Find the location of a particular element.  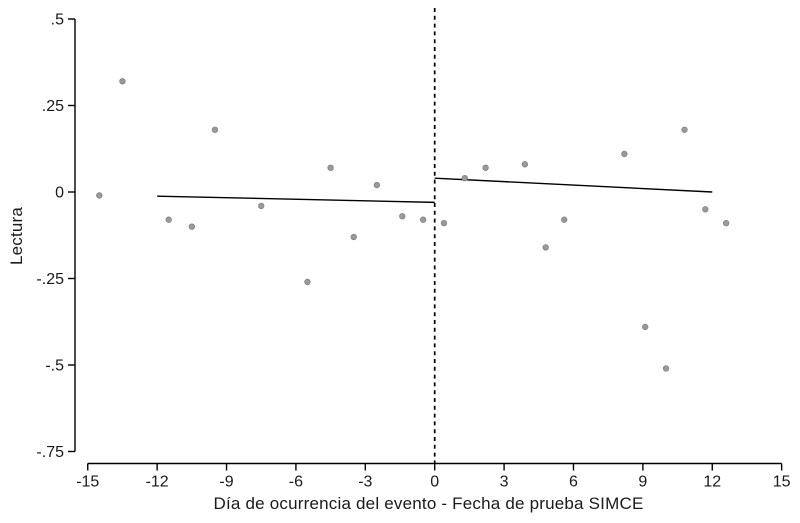

x-tick-label: -9 is located at coordinates (226, 482).